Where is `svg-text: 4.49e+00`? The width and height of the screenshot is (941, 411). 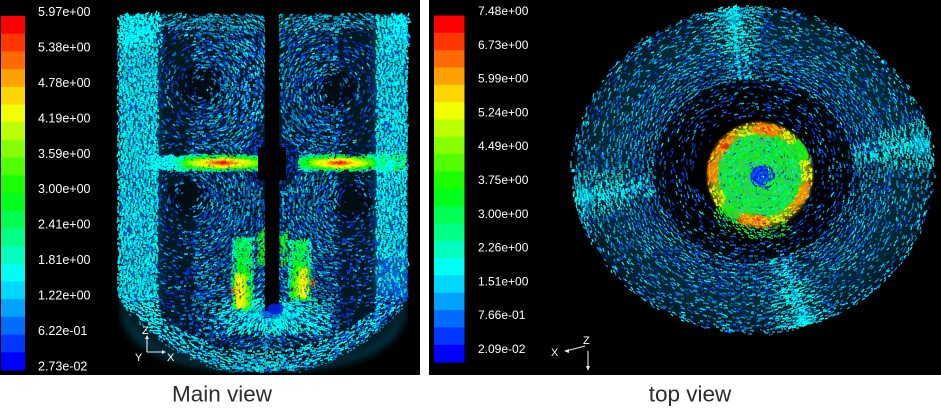 svg-text: 4.49e+00 is located at coordinates (503, 146).